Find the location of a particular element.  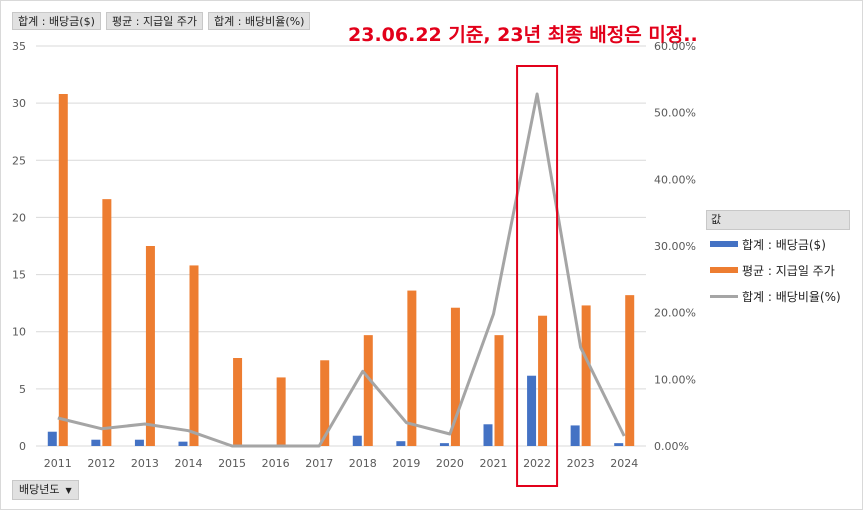

x-tick-label: 2024 is located at coordinates (624, 463).